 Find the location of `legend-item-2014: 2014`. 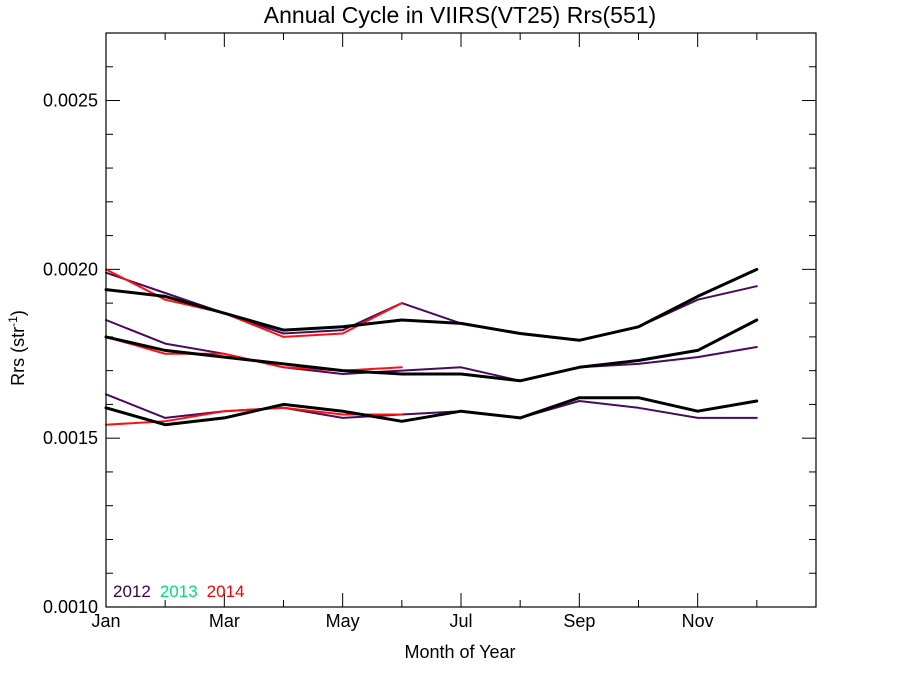

legend-item-2014: 2014 is located at coordinates (226, 591).